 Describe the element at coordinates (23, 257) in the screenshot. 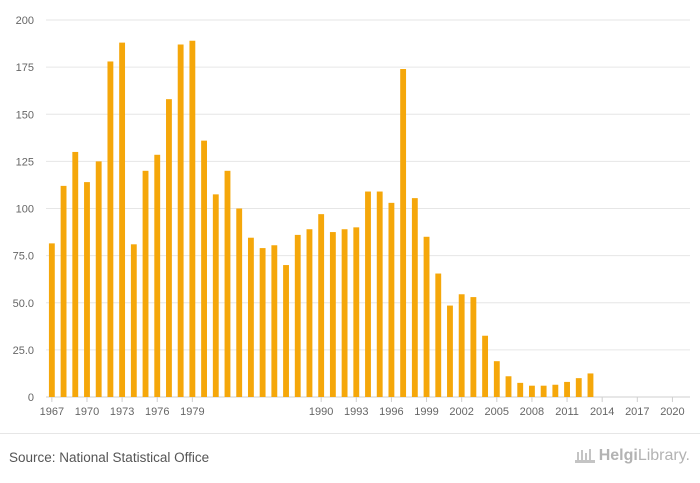

I see `y-tick-label: 75.0` at that location.